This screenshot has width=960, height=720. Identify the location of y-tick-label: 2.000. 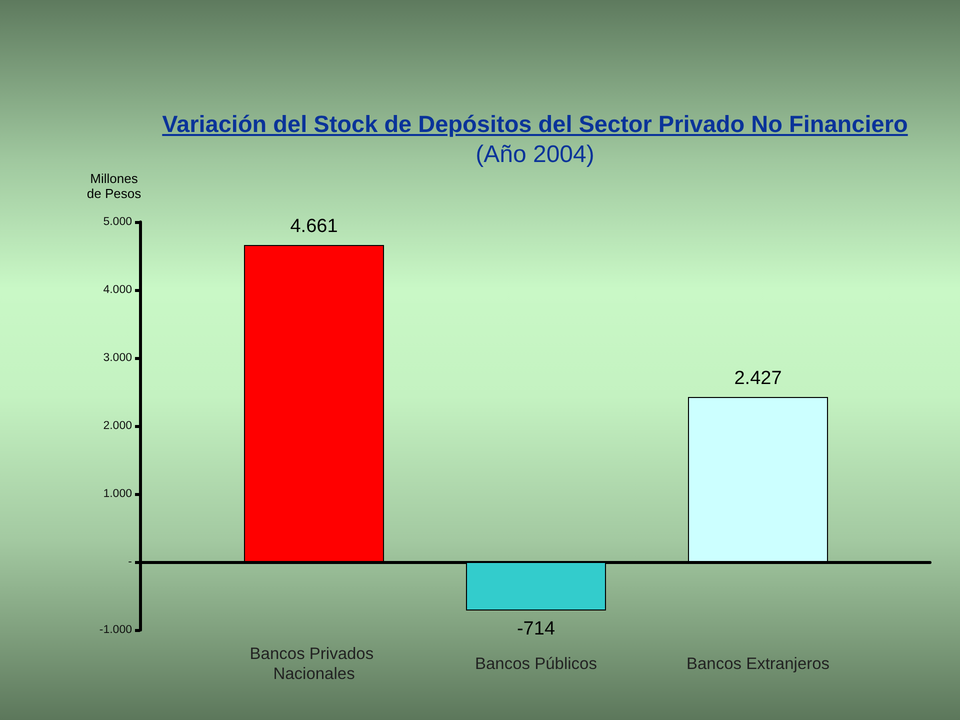
(117, 426).